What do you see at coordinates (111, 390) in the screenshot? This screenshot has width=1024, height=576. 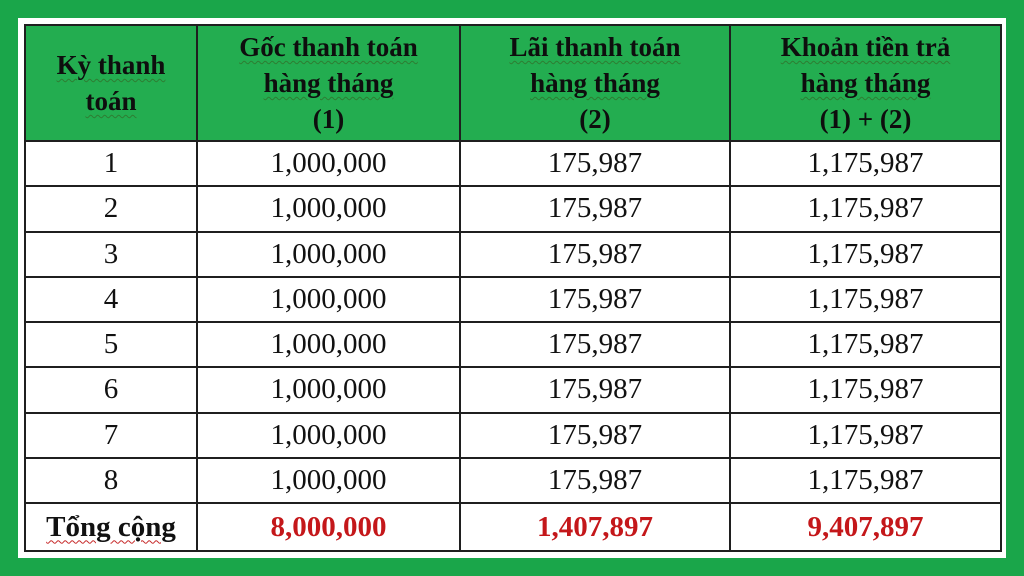 I see `cell-period: 6` at bounding box center [111, 390].